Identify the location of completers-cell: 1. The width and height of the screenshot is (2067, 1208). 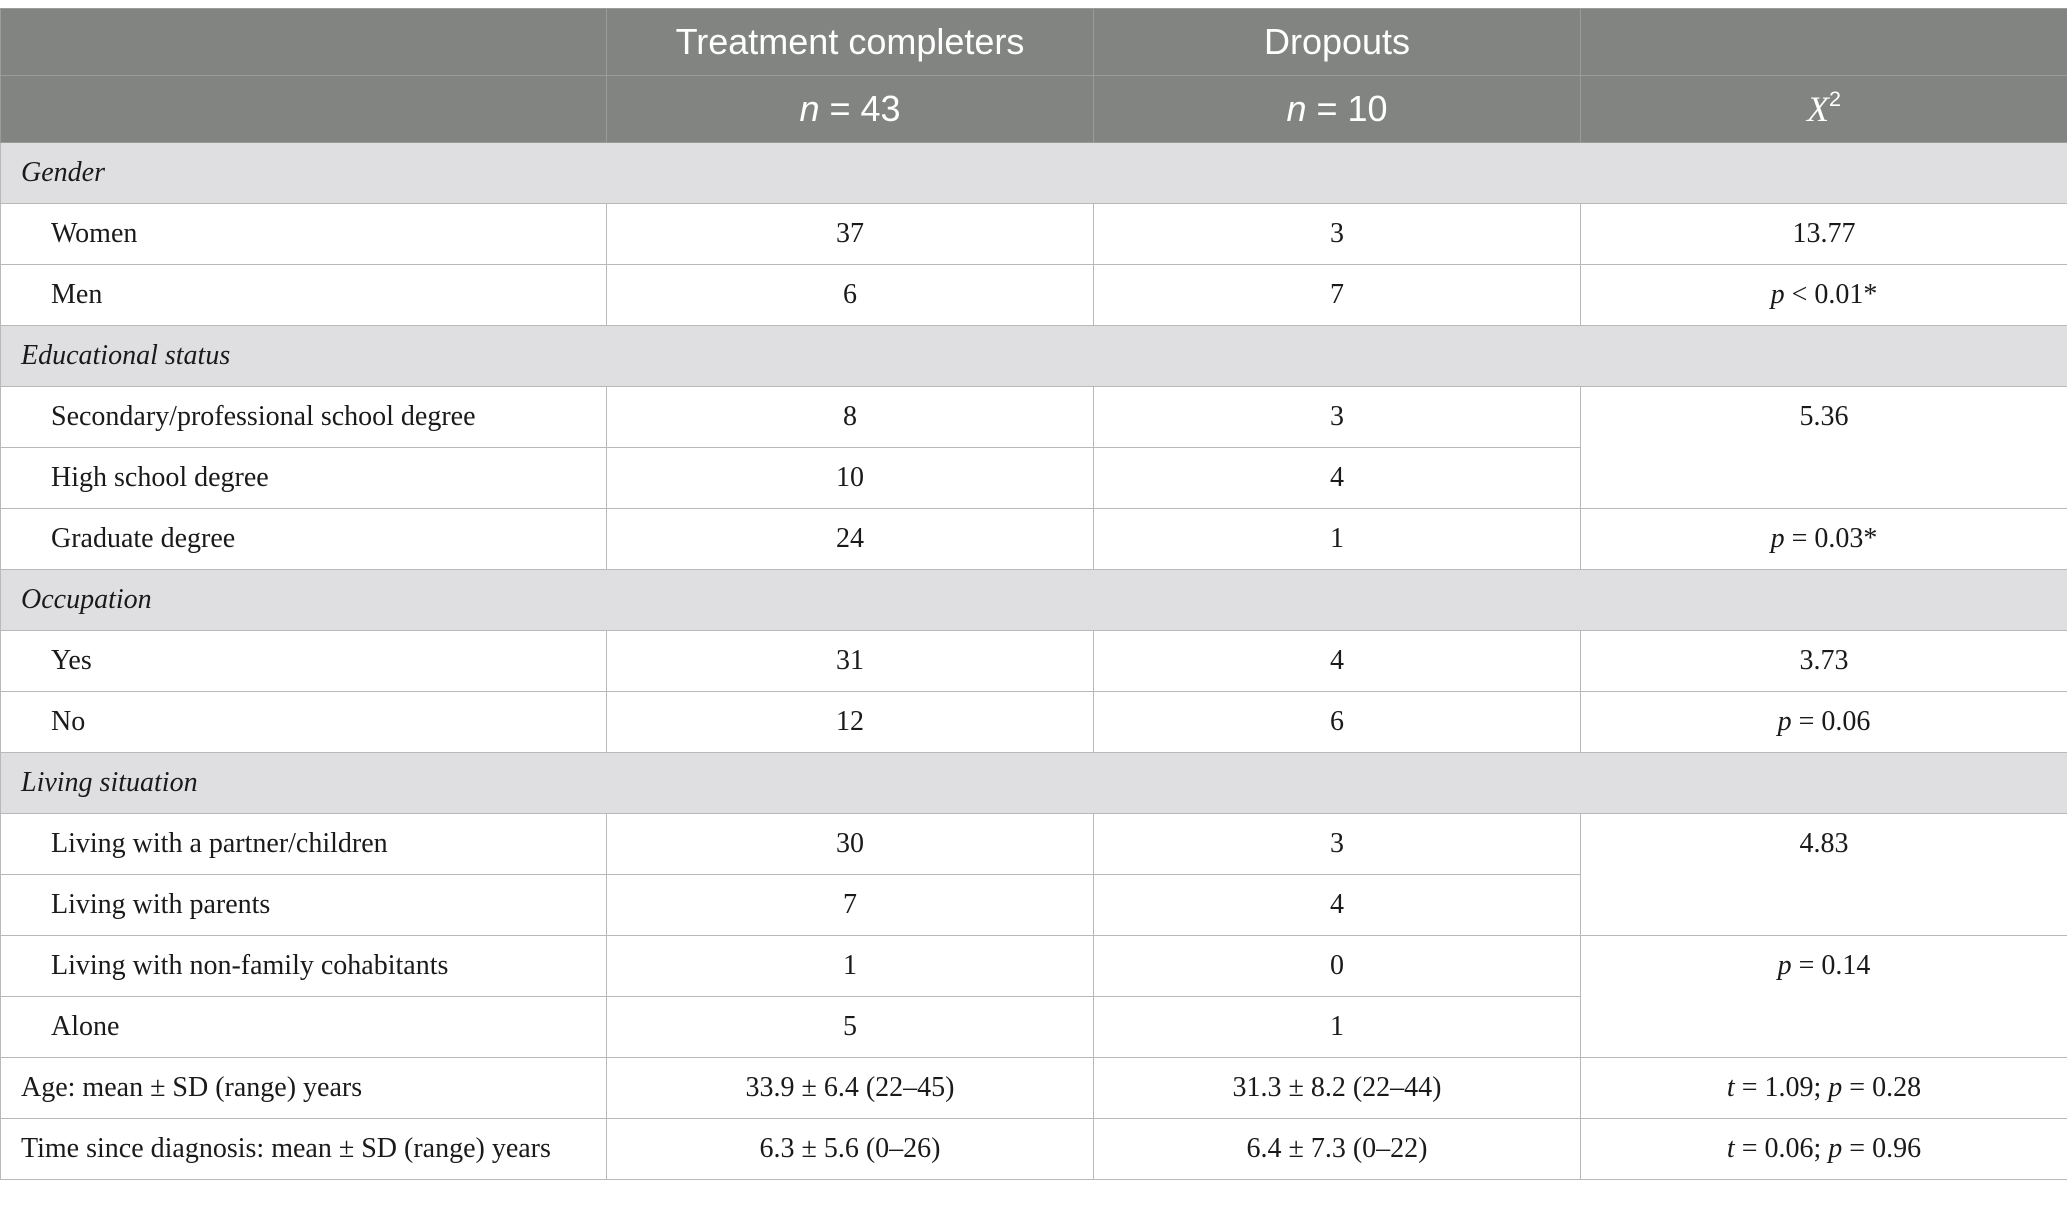
(850, 966).